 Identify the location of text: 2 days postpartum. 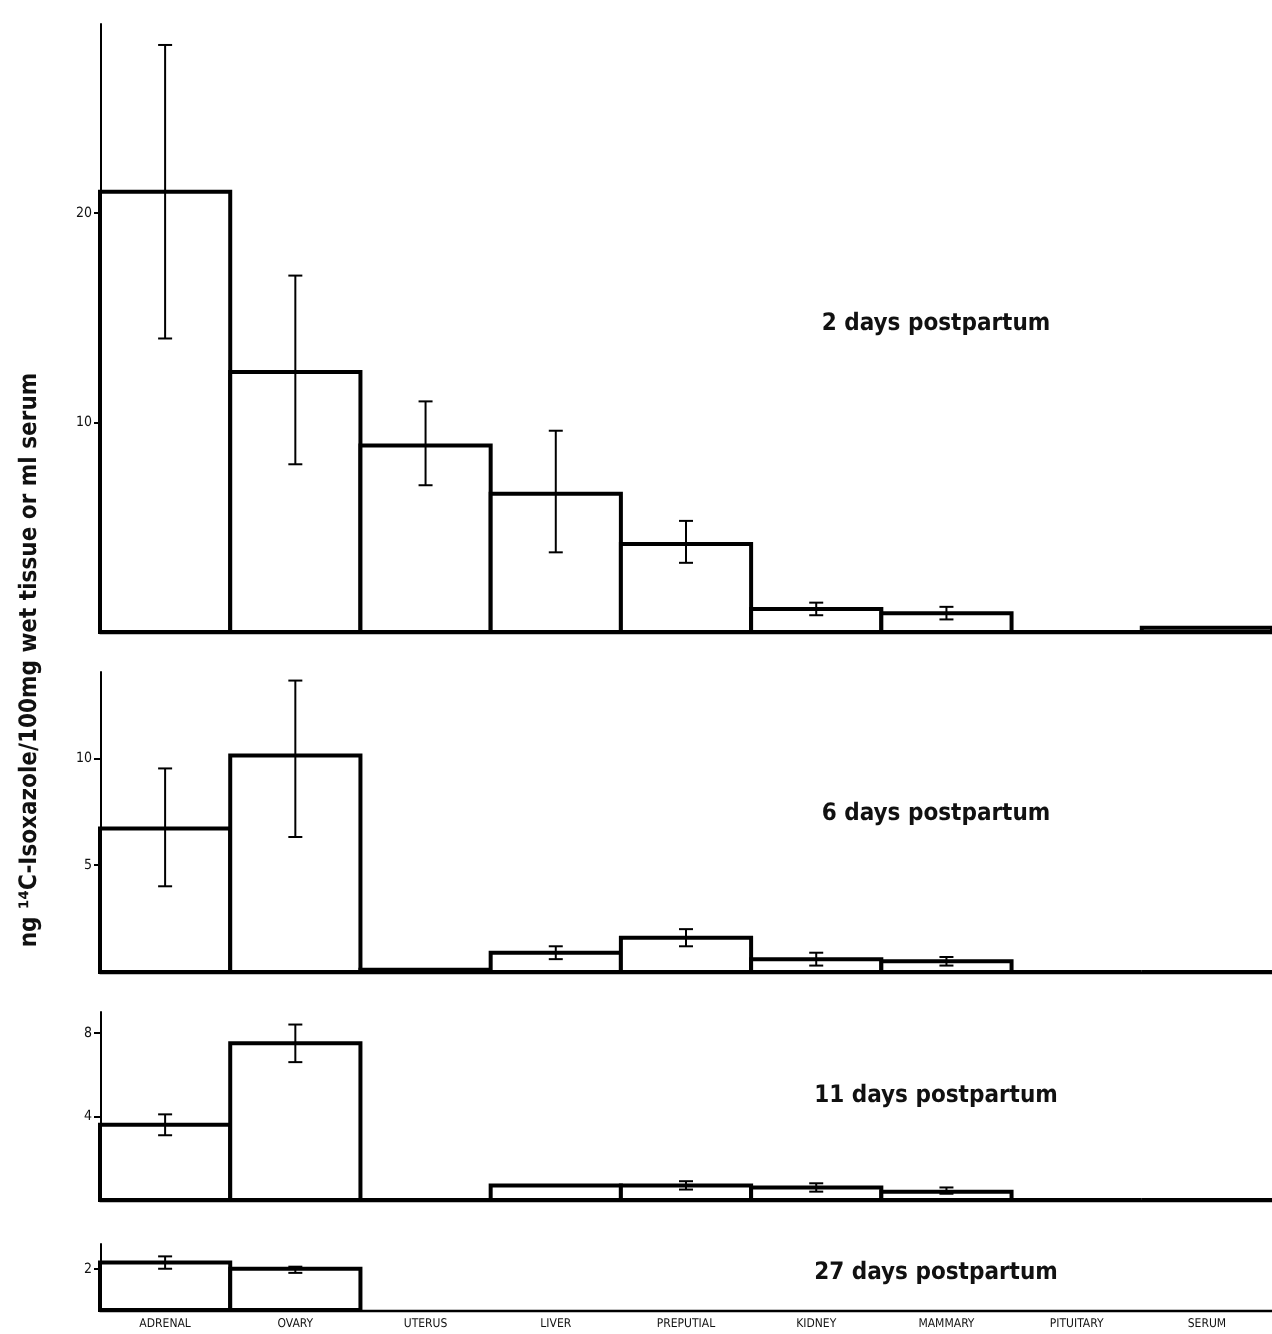
(936, 322).